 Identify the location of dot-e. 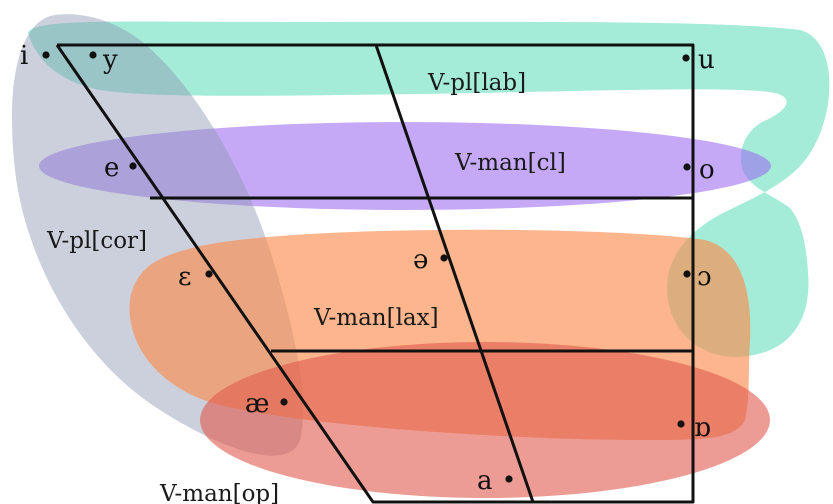
(133, 166).